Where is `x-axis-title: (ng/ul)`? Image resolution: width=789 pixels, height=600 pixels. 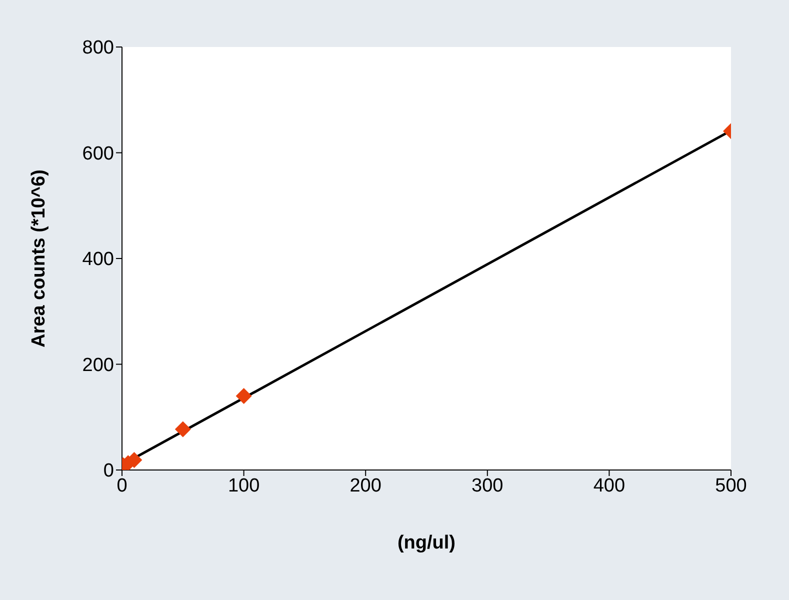 x-axis-title: (ng/ul) is located at coordinates (426, 543).